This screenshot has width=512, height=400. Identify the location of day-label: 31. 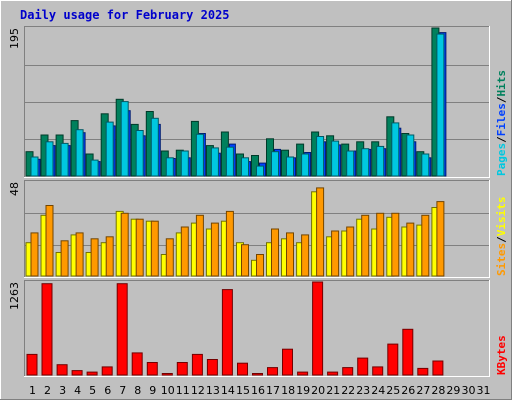
(484, 390).